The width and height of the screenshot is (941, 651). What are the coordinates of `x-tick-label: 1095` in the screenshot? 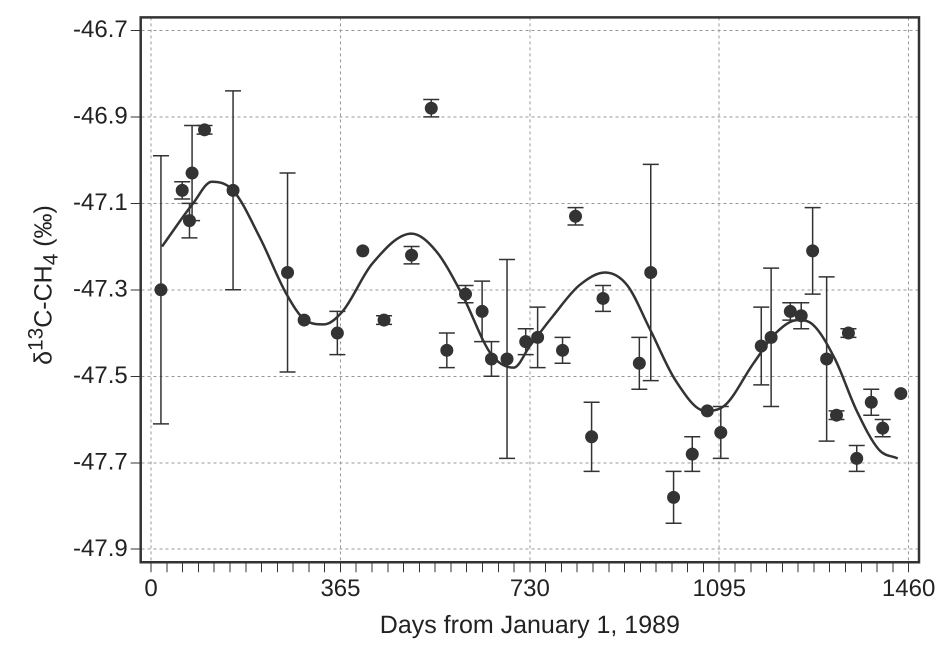 It's located at (719, 588).